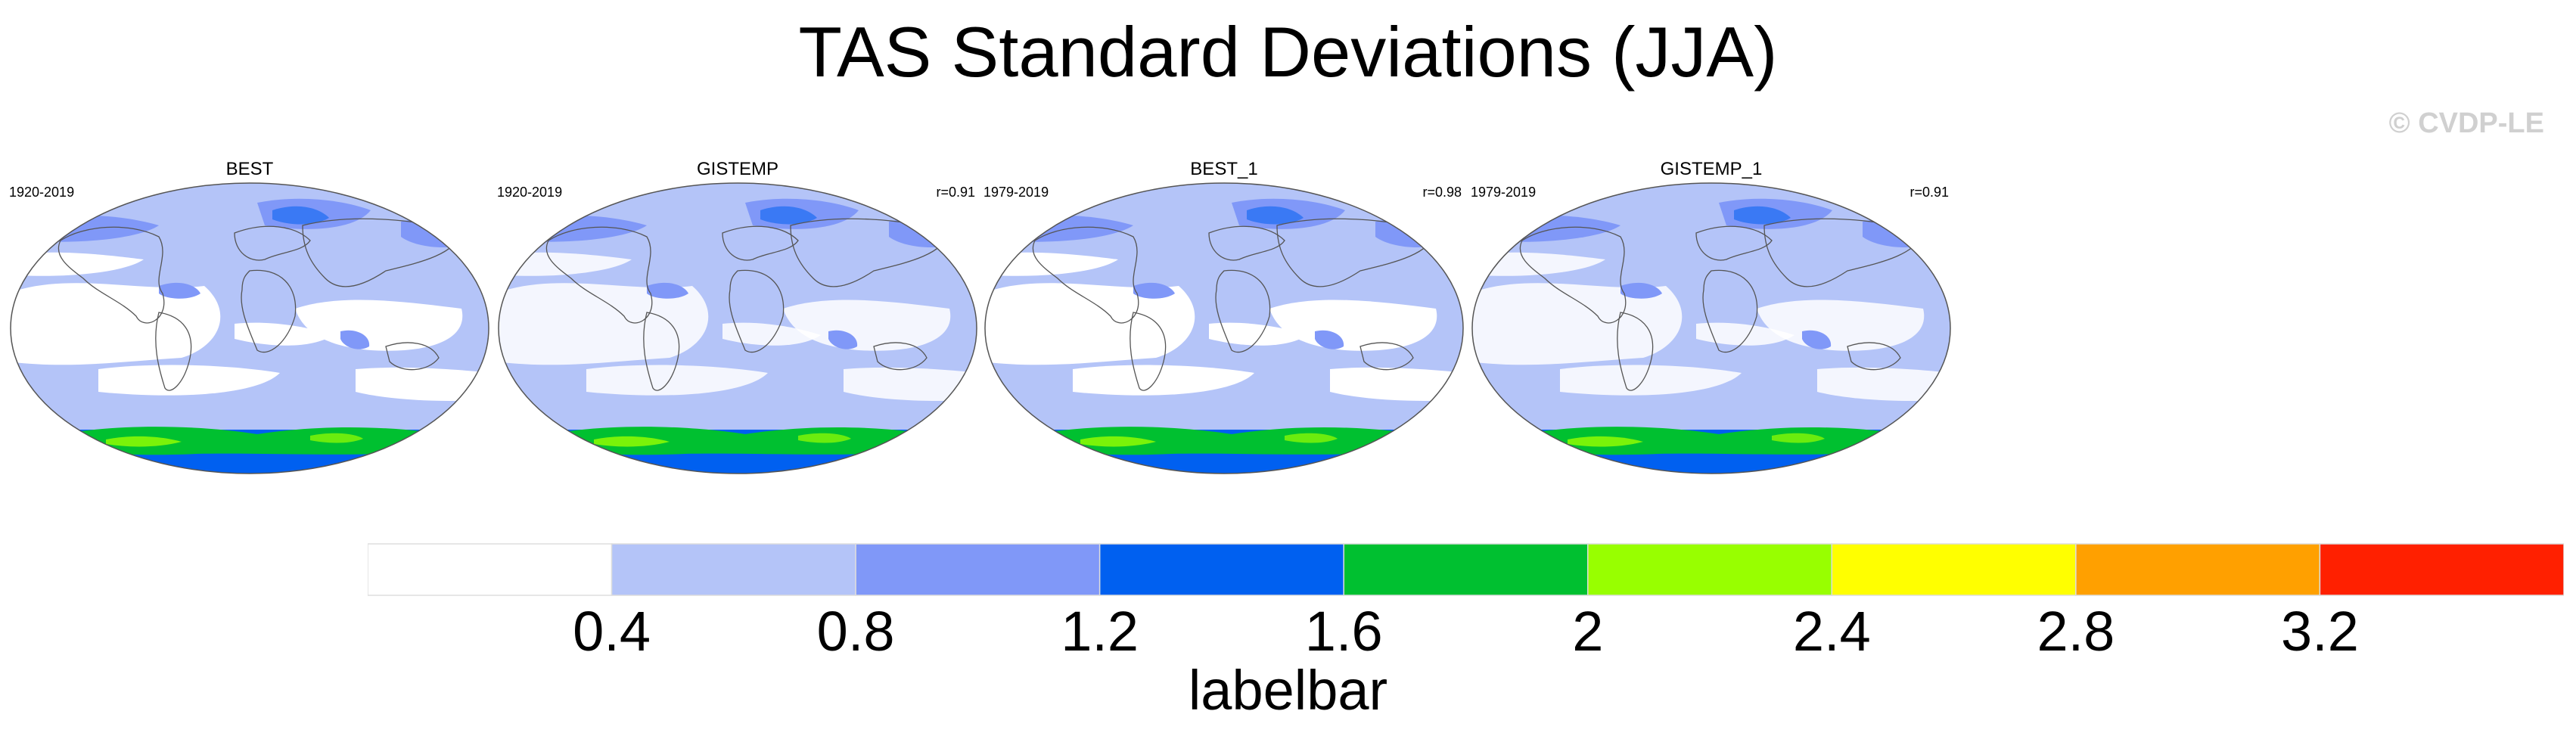  I want to click on color-labelbar, so click(1466, 569).